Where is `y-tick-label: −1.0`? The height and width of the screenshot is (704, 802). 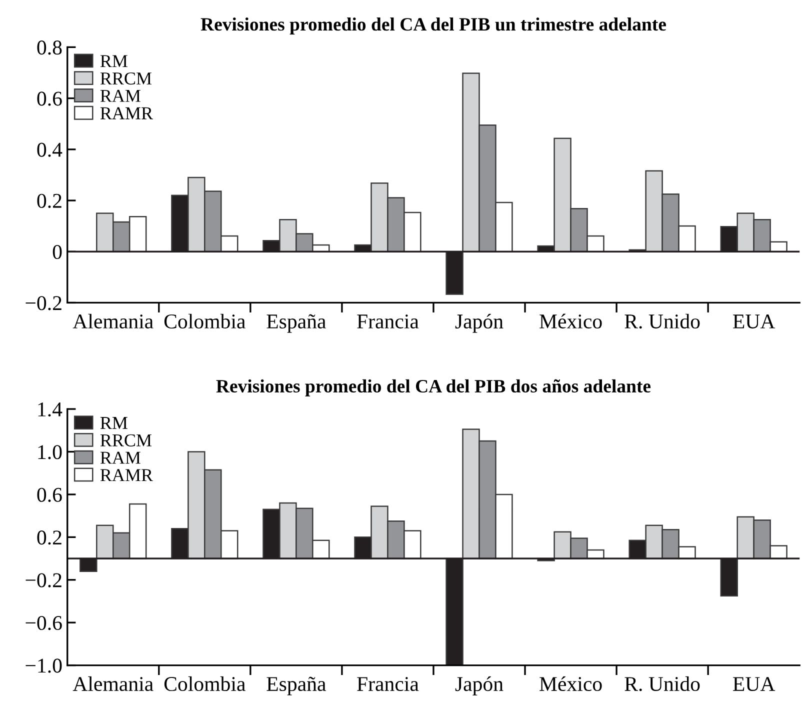 y-tick-label: −1.0 is located at coordinates (44, 665).